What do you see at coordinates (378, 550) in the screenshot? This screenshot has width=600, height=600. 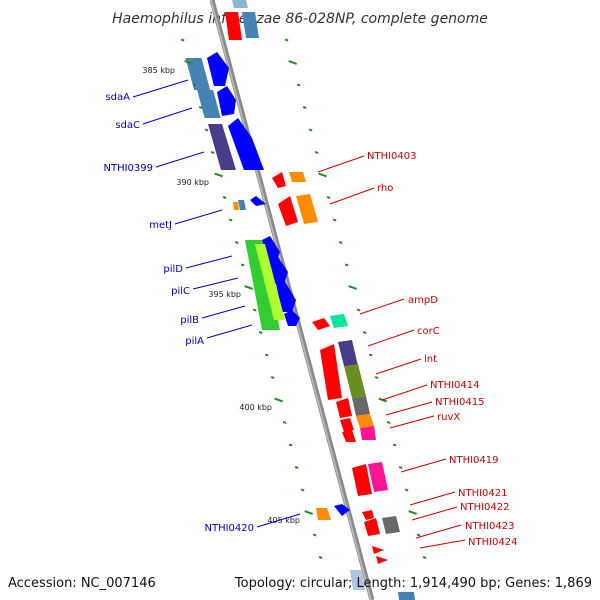 I see `gene-NTHI0423-arrow` at bounding box center [378, 550].